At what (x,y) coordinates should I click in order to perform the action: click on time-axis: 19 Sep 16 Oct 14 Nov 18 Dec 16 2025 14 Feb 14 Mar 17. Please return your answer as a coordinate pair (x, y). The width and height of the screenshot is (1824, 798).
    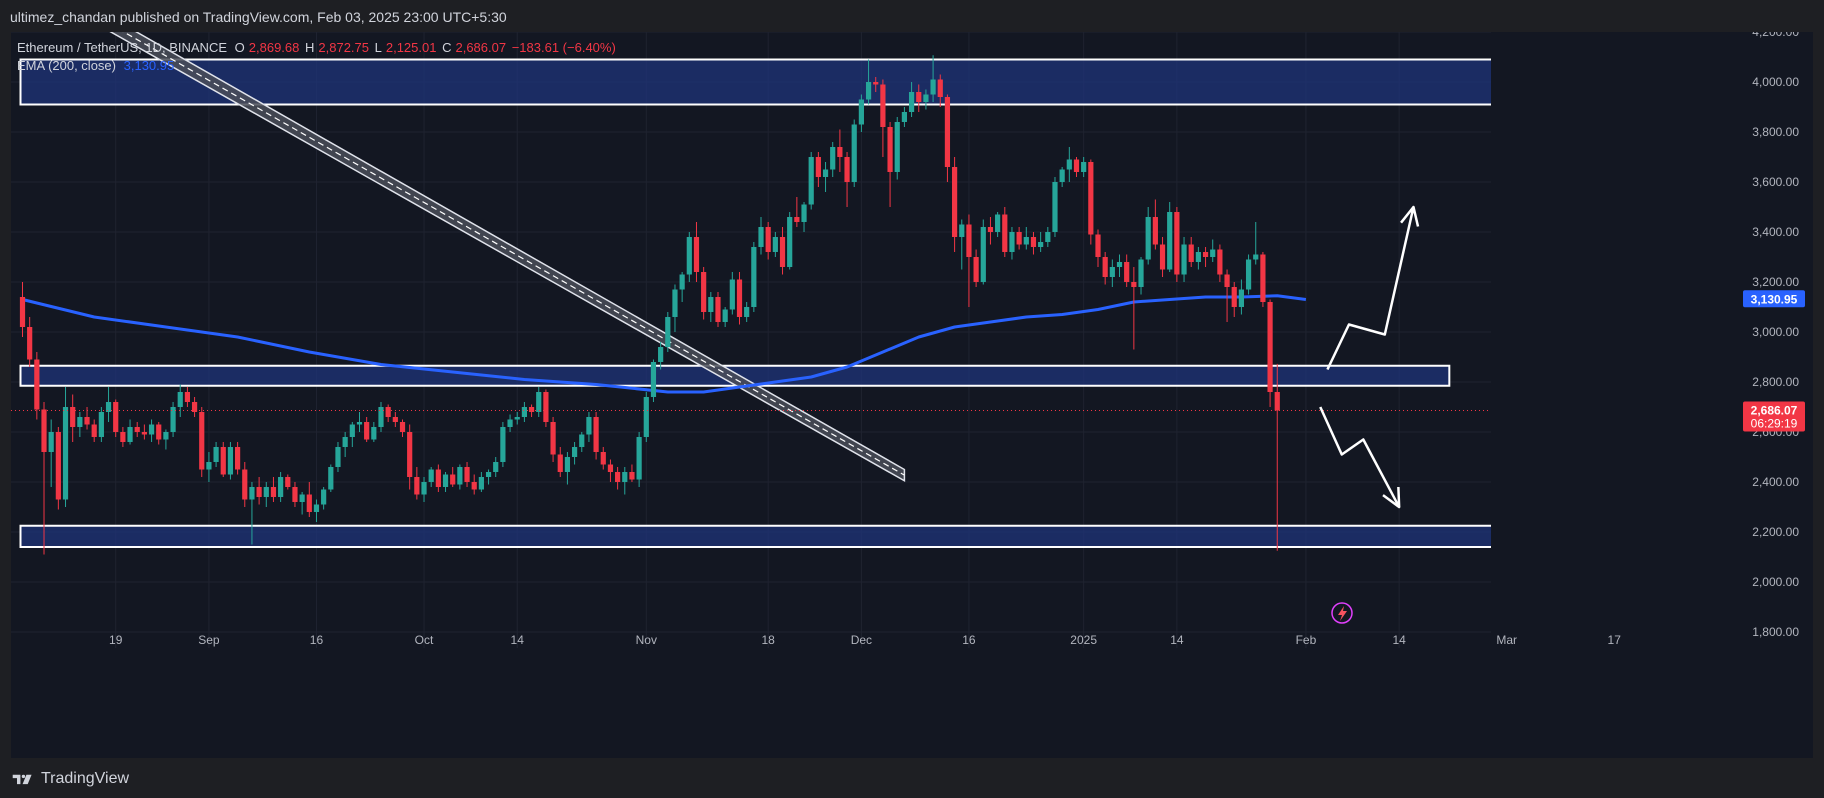
    Looking at the image, I should click on (865, 640).